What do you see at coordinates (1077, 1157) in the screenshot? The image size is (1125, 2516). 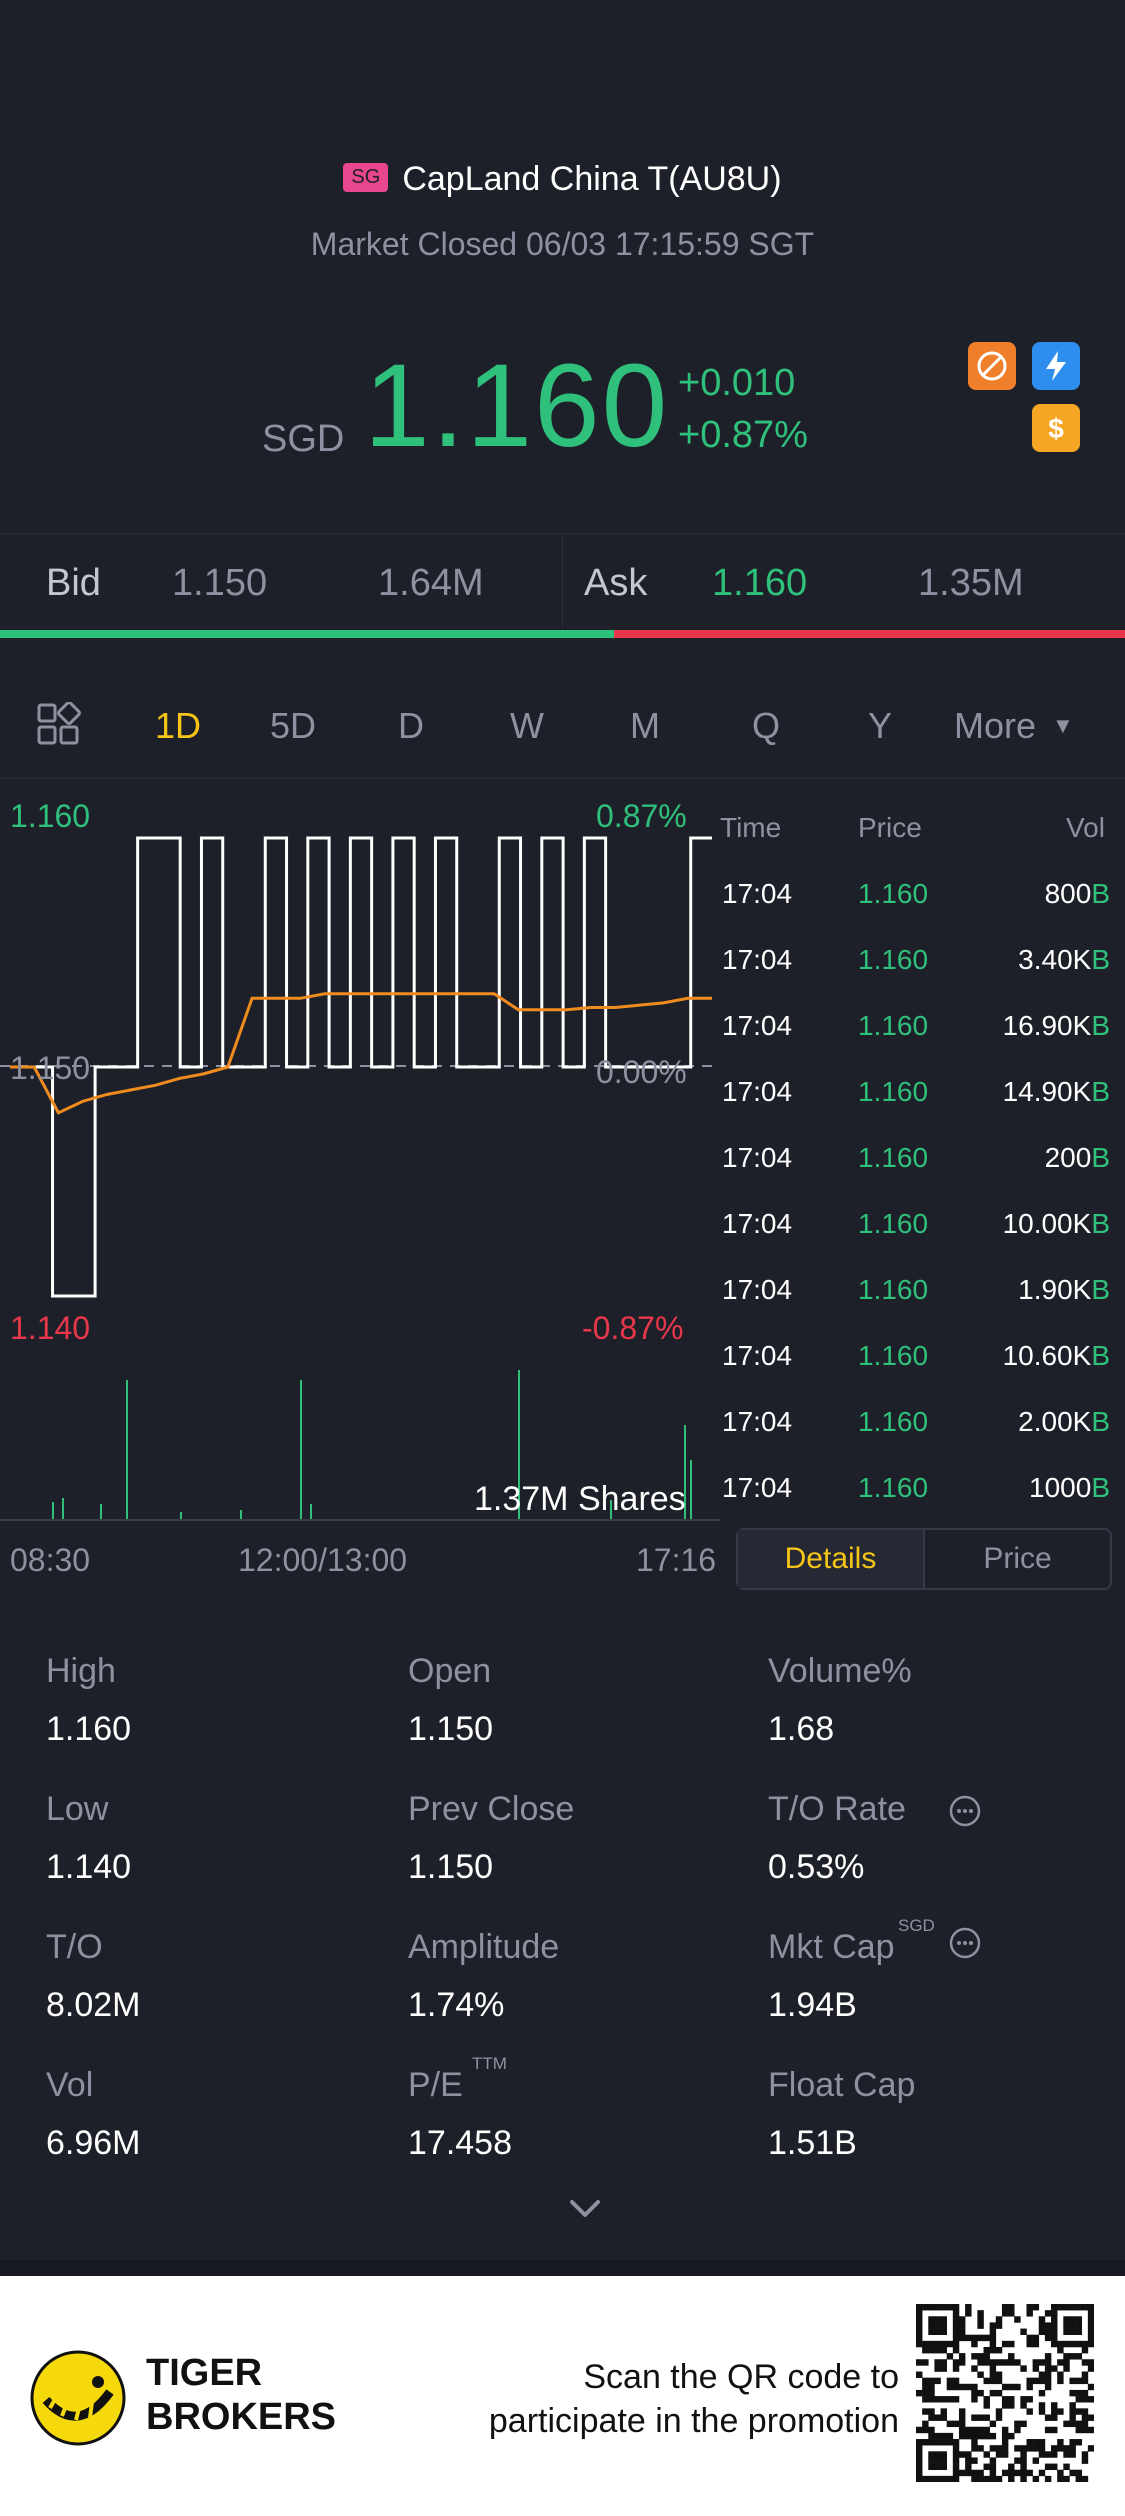 I see `trade-vol: 200B` at bounding box center [1077, 1157].